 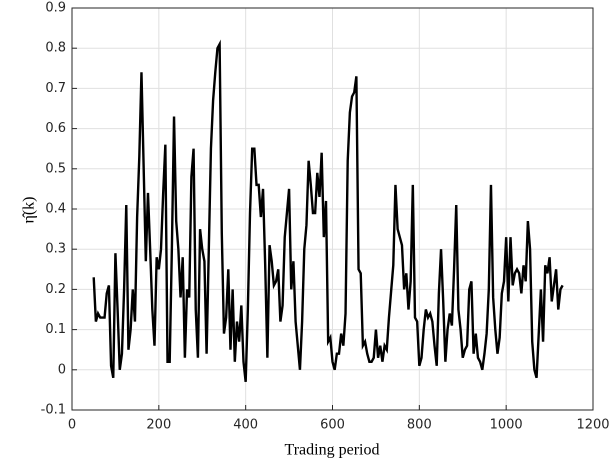 I want to click on y-tick-label: 0, so click(x=62, y=369).